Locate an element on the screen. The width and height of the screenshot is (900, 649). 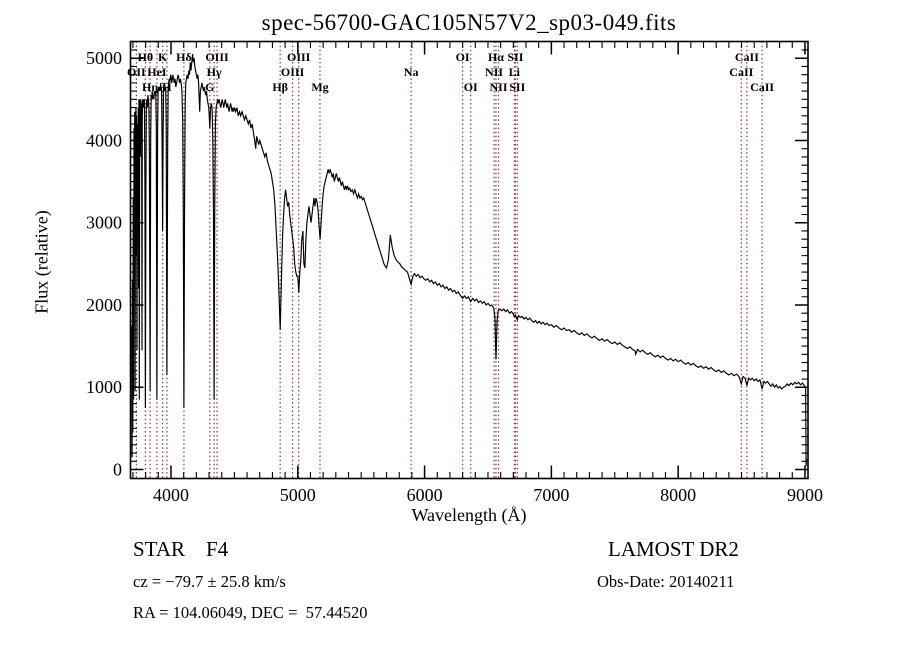
ra-dec-text: RA = 104.06049, DEC = 57.44520 is located at coordinates (250, 612).